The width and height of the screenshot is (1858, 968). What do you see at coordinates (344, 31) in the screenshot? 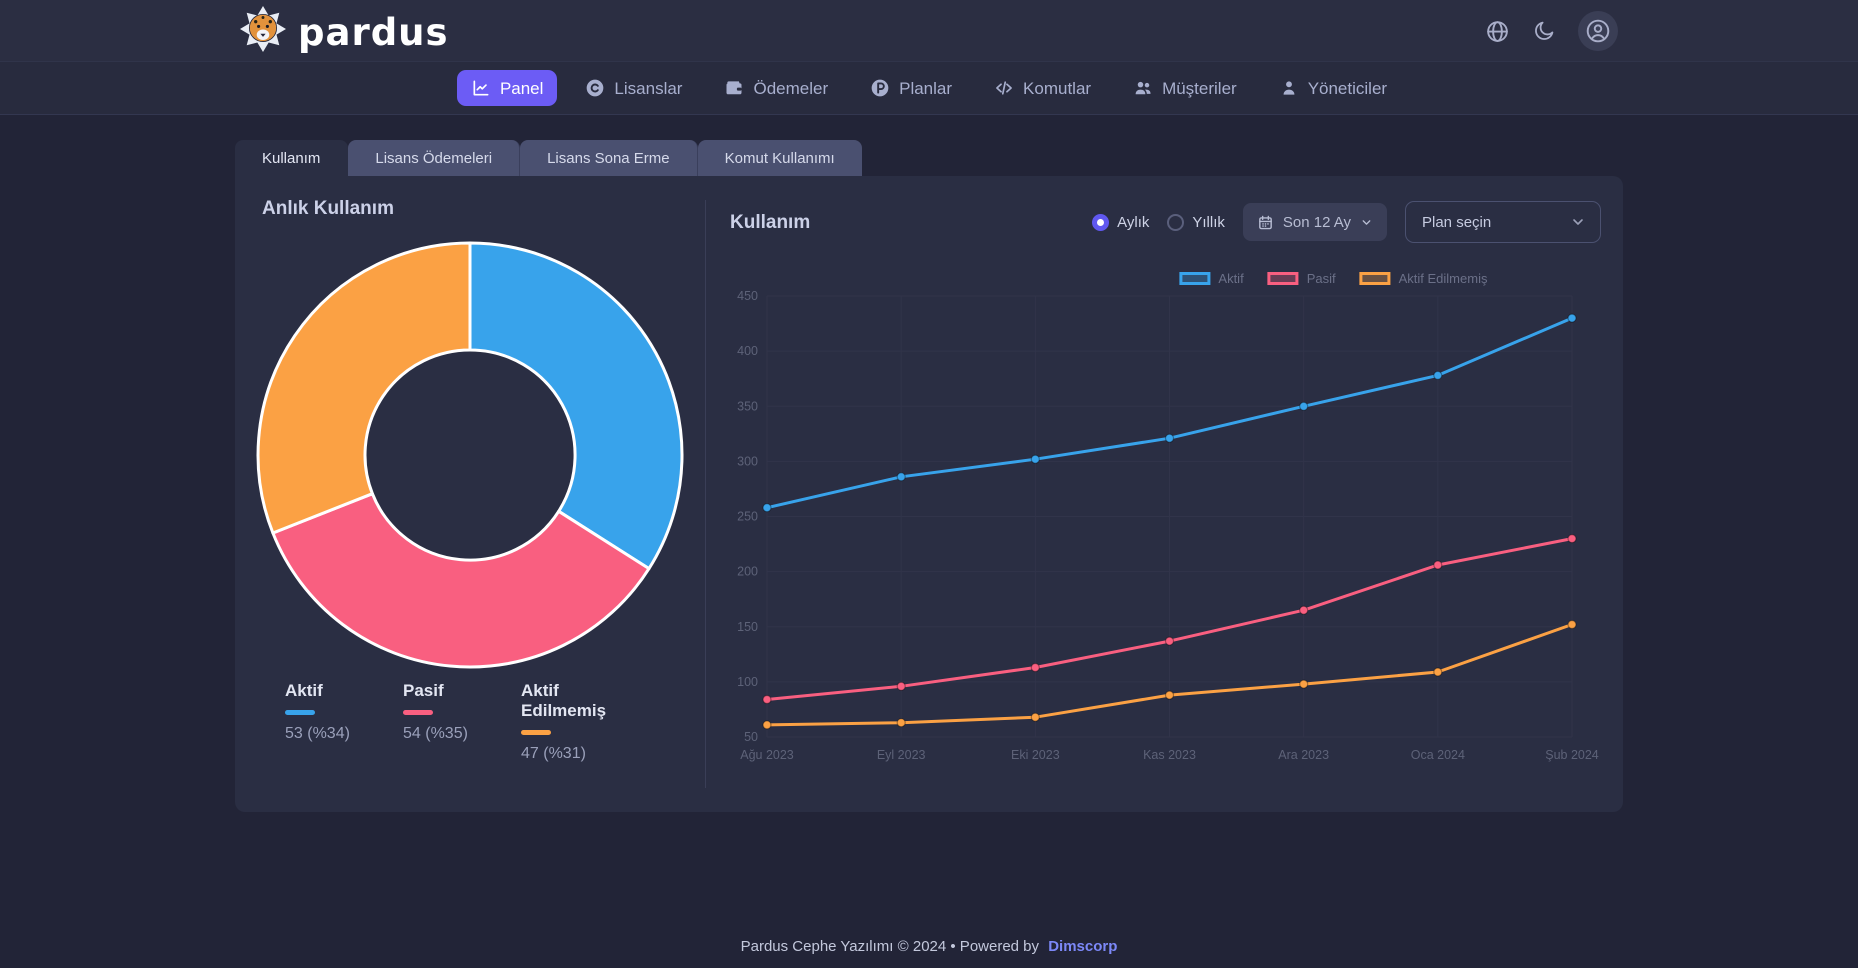
I see `brand: pardus` at bounding box center [344, 31].